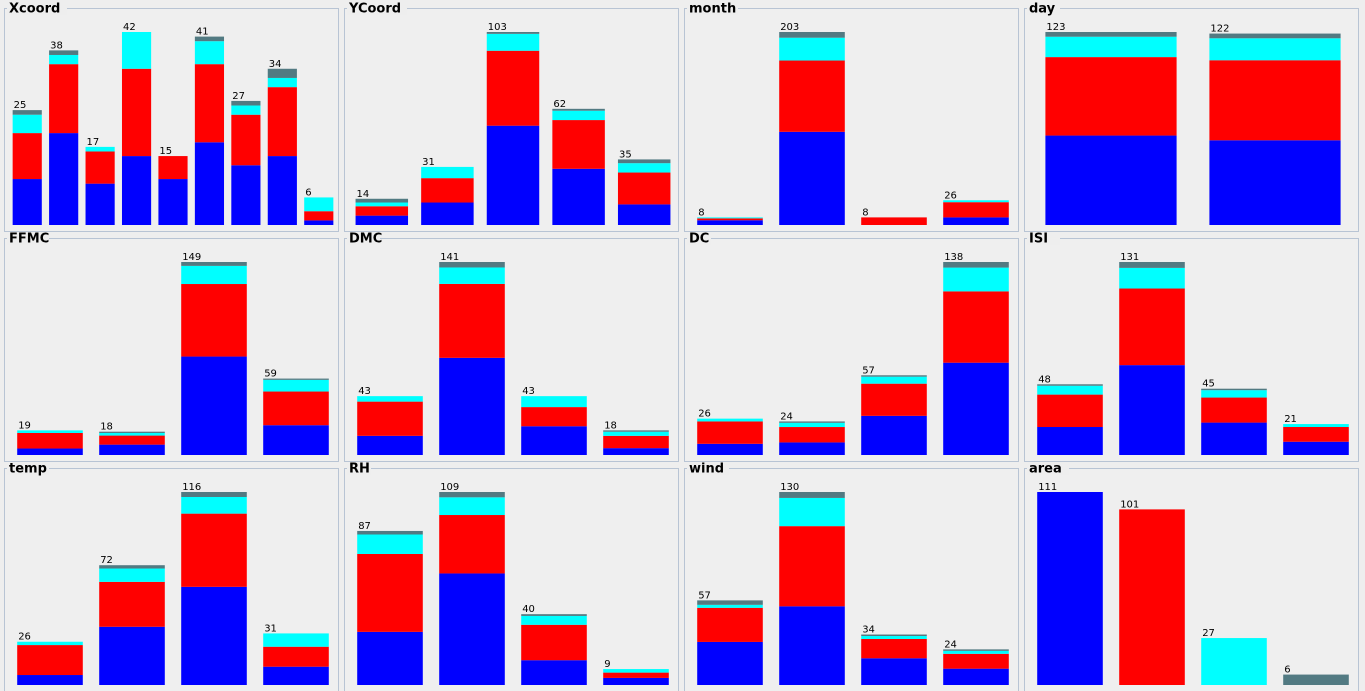 This screenshot has height=691, width=1365. I want to click on bar-total-label: 31, so click(428, 162).